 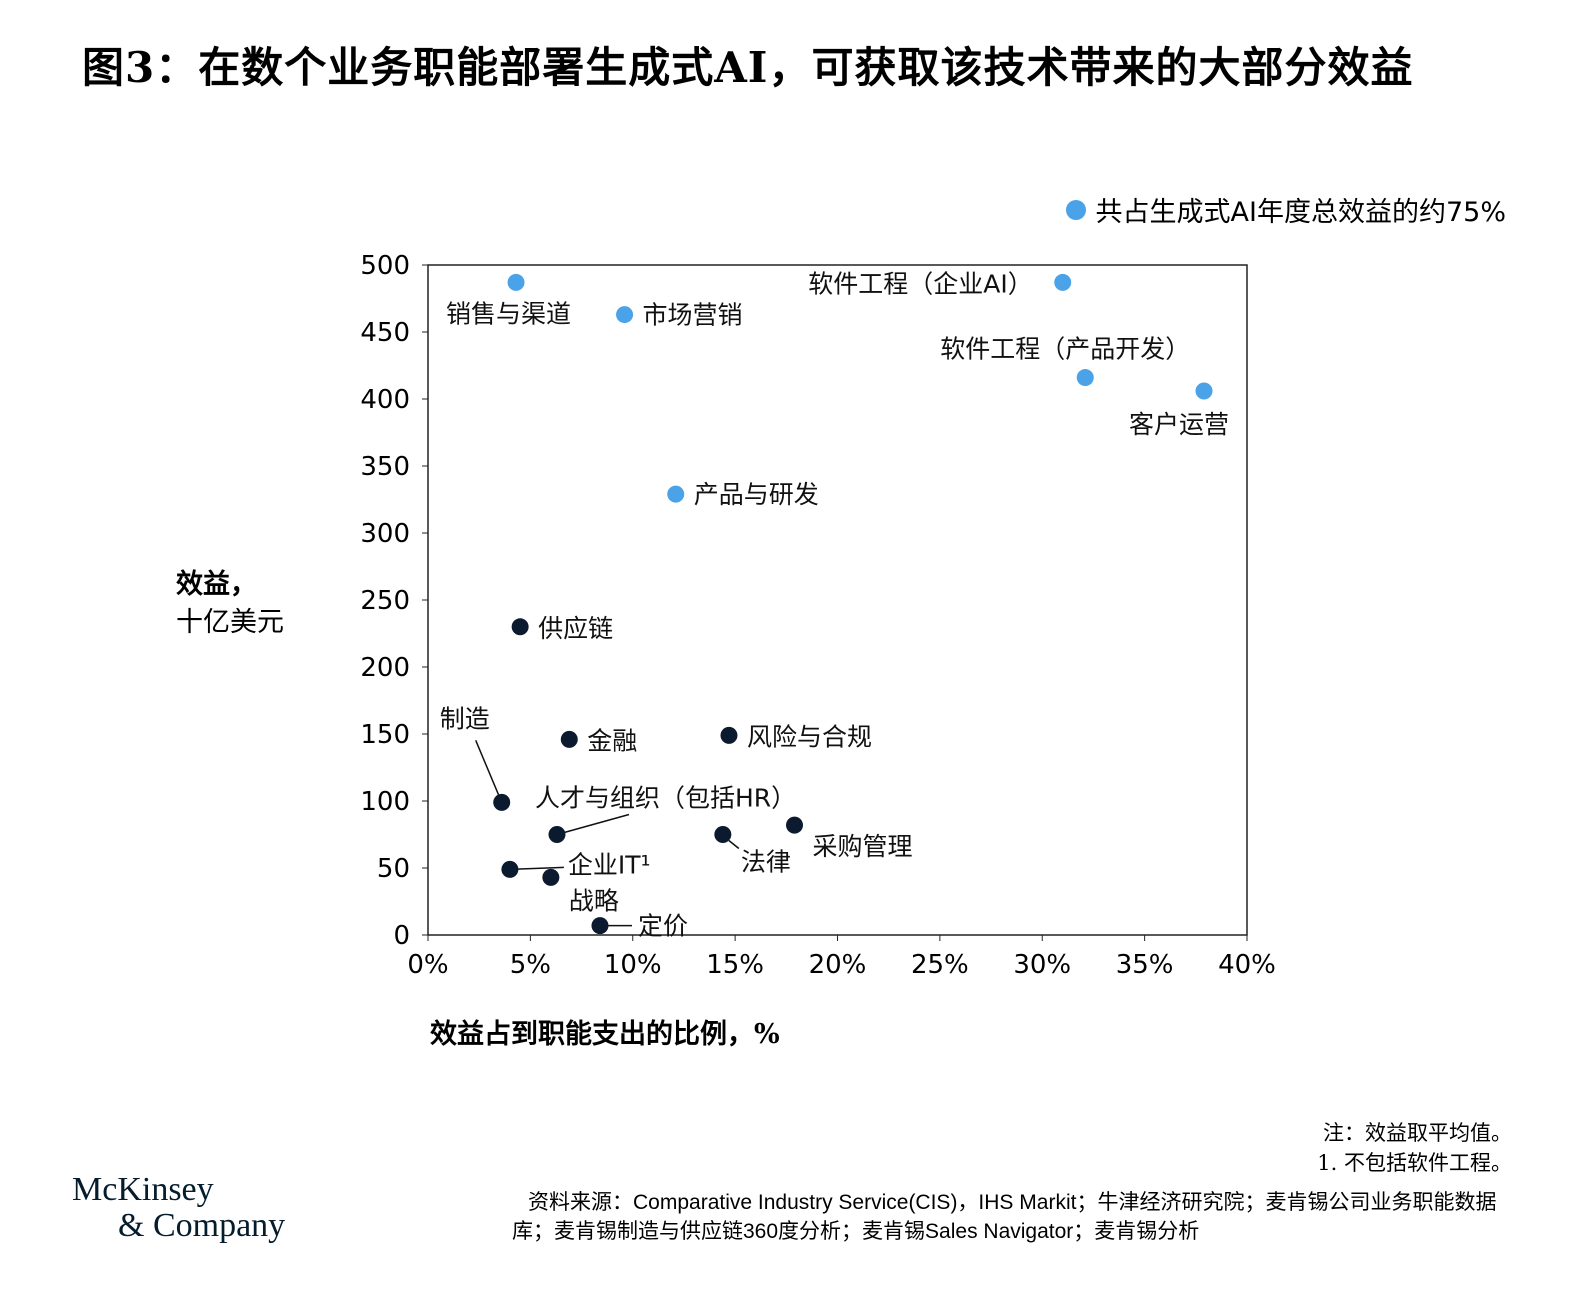 What do you see at coordinates (465, 718) in the screenshot?
I see `data-point-label: 制造` at bounding box center [465, 718].